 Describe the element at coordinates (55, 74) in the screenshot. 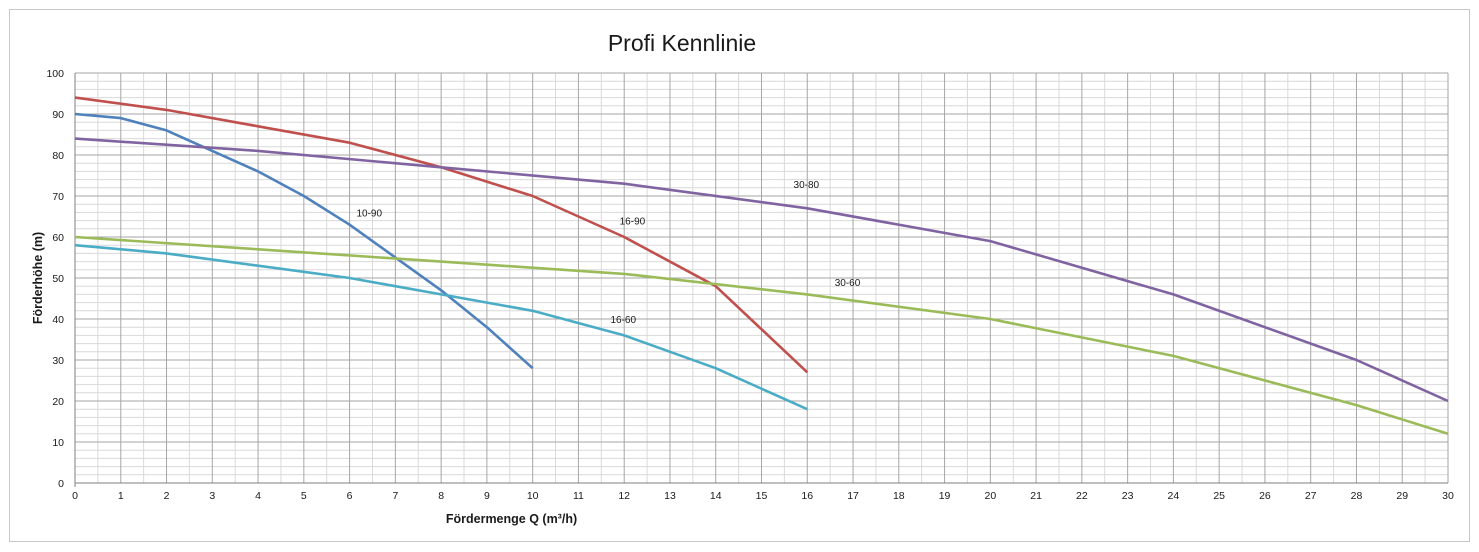

I see `y-tick-label: 100` at that location.